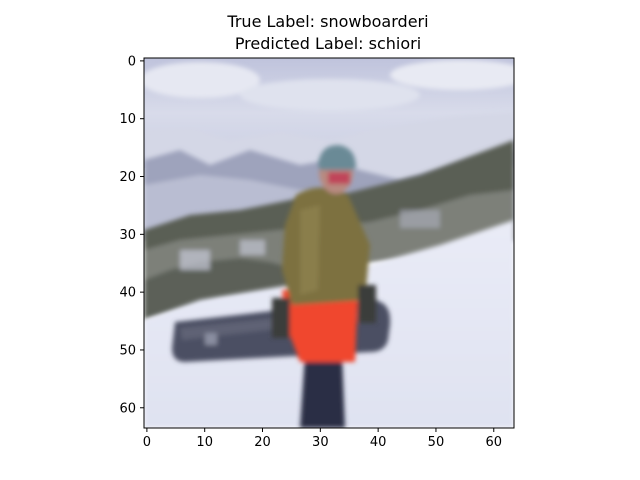 This screenshot has height=480, width=640. Describe the element at coordinates (127, 119) in the screenshot. I see `y-tick-label: 10` at that location.